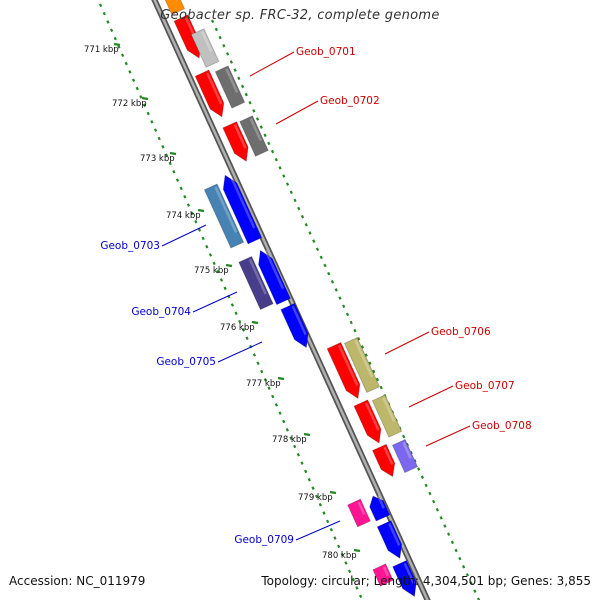 This screenshot has width=600, height=604. What do you see at coordinates (461, 332) in the screenshot?
I see `gene-label-geob-0706: Geob_0706` at bounding box center [461, 332].